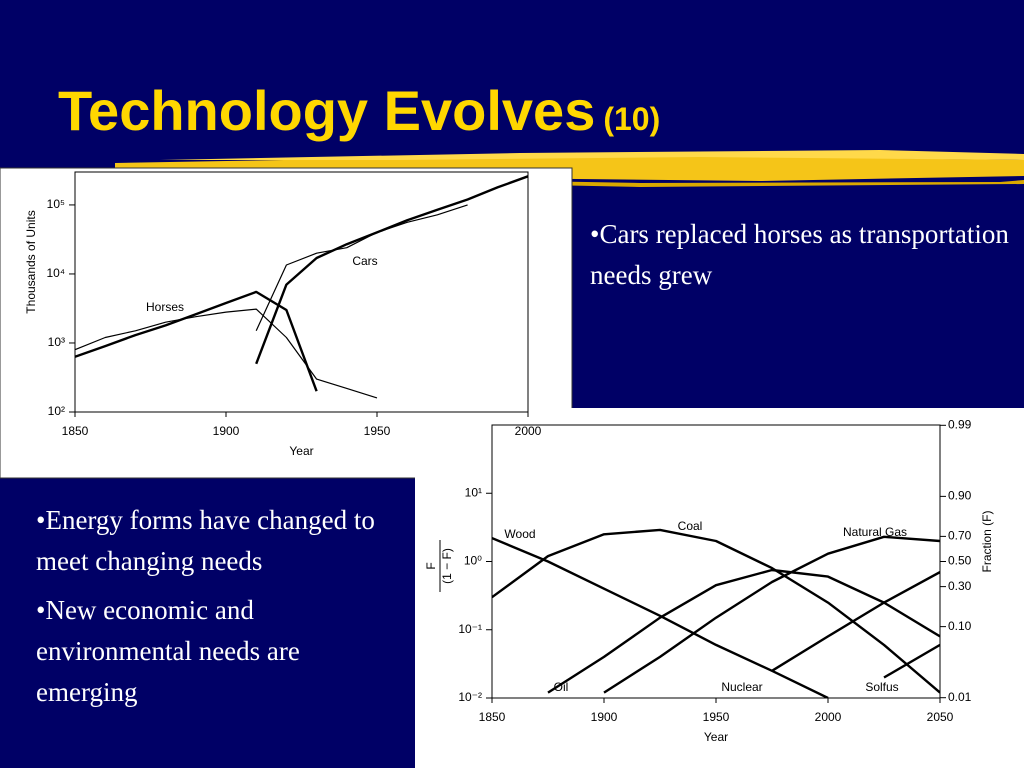  I want to click on series-label: Wood, so click(519, 534).